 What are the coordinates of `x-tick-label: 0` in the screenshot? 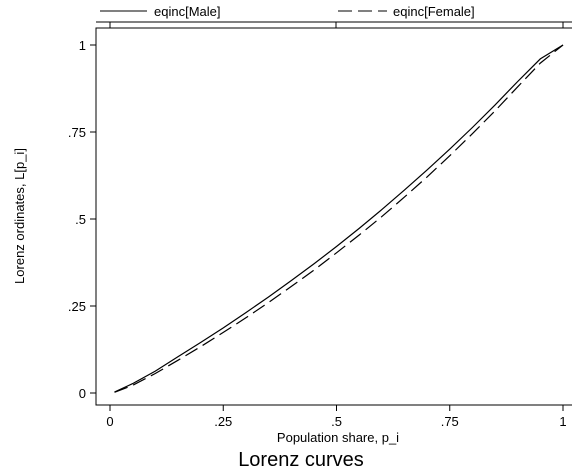 It's located at (109, 421).